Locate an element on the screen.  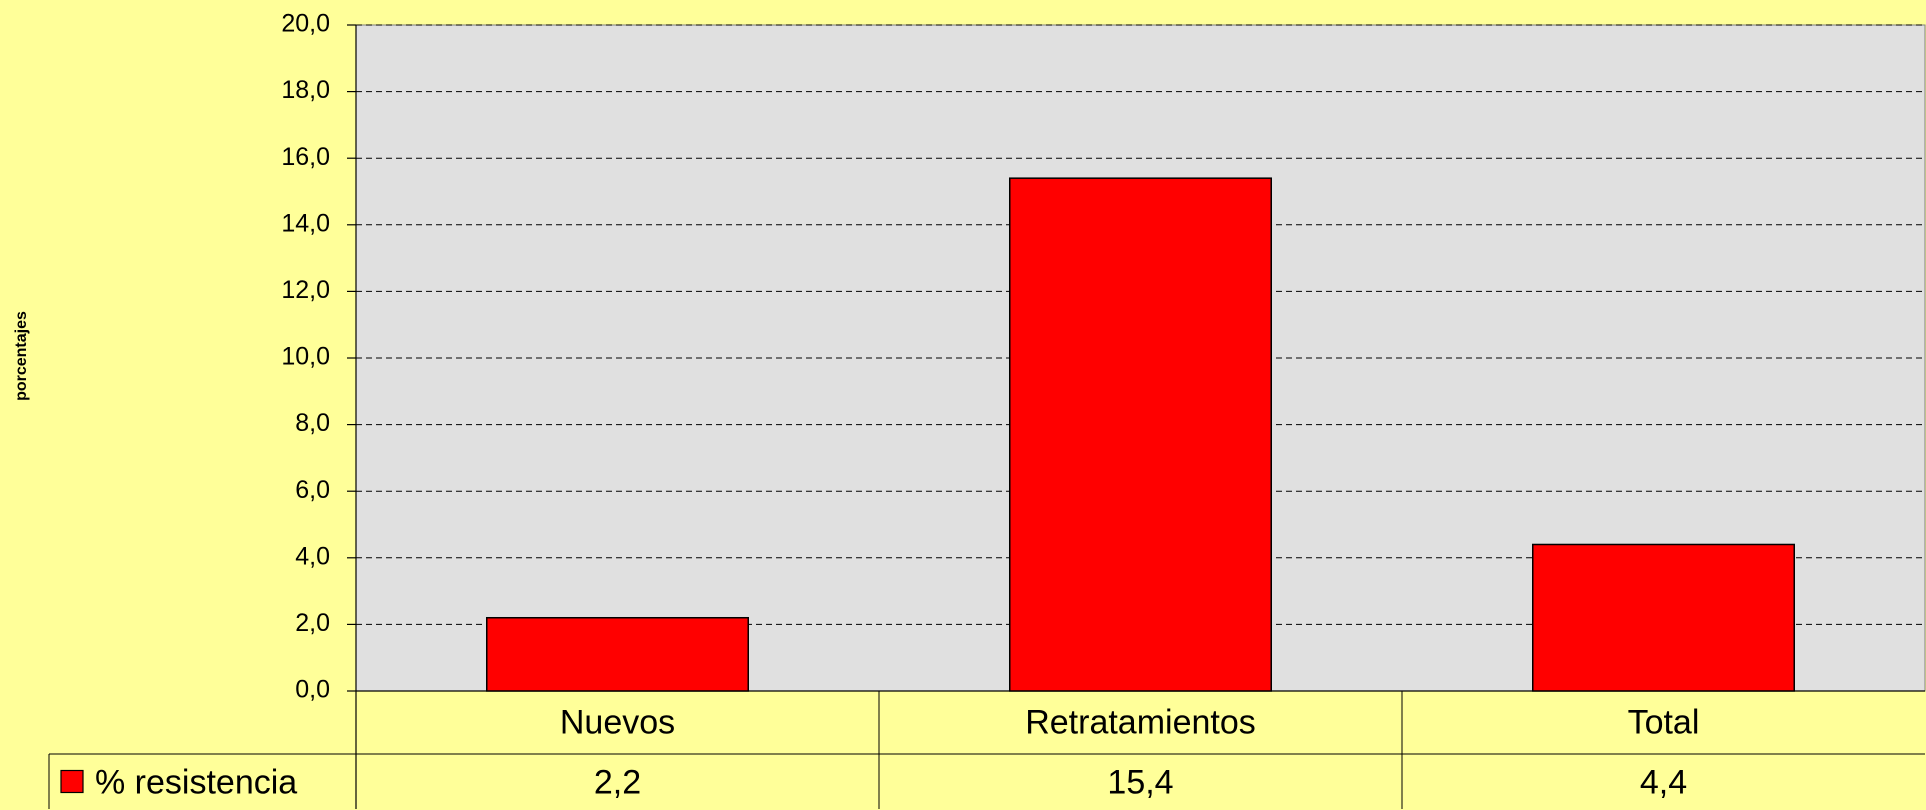
y-tick-label: 10,0 is located at coordinates (305, 357).